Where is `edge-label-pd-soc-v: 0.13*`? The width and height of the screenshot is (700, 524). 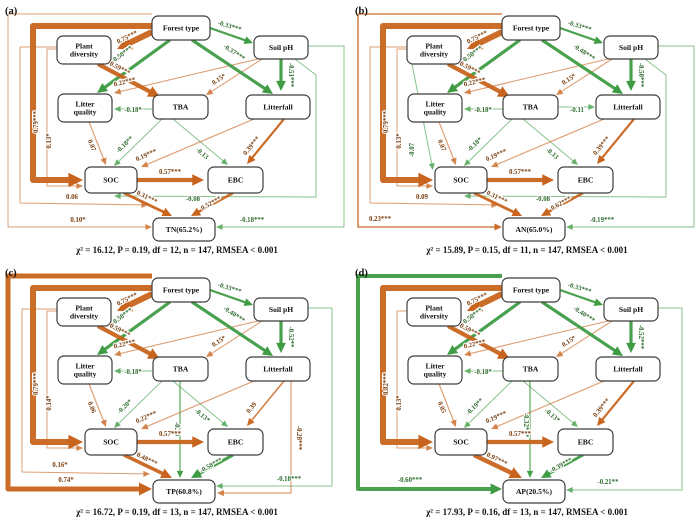
edge-label-pd-soc-v: 0.13* is located at coordinates (399, 141).